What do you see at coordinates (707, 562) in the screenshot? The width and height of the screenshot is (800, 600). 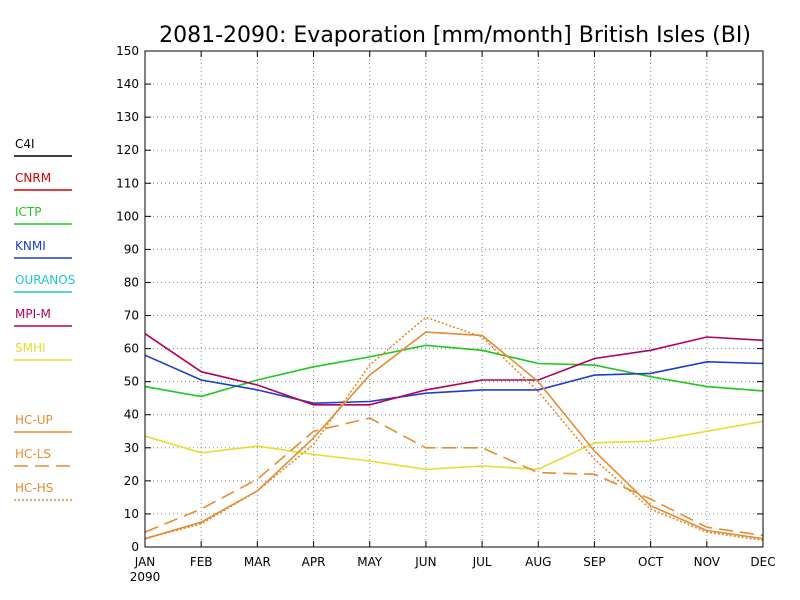 I see `x-tick-label: NOV` at bounding box center [707, 562].